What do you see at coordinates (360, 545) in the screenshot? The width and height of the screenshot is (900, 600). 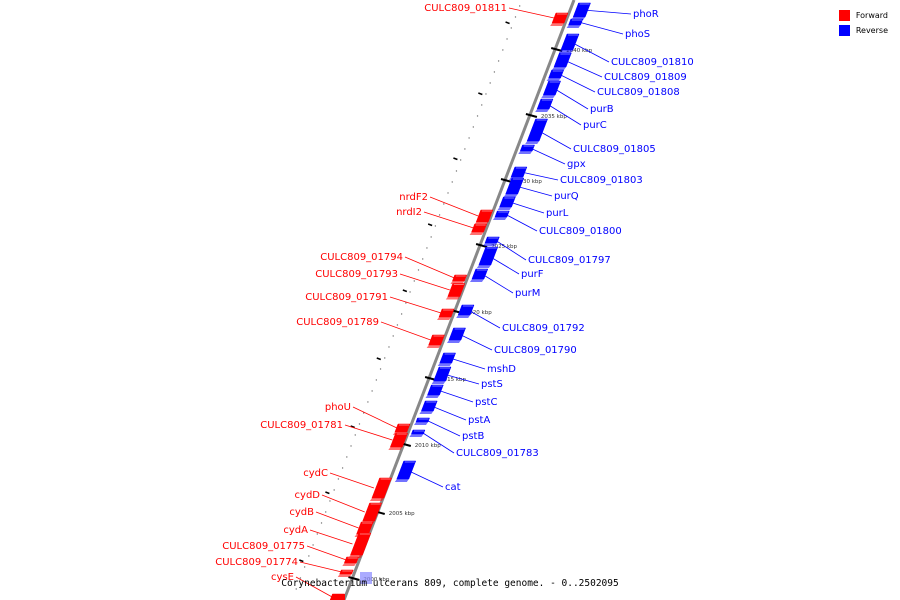 I see `gene-cyda` at bounding box center [360, 545].